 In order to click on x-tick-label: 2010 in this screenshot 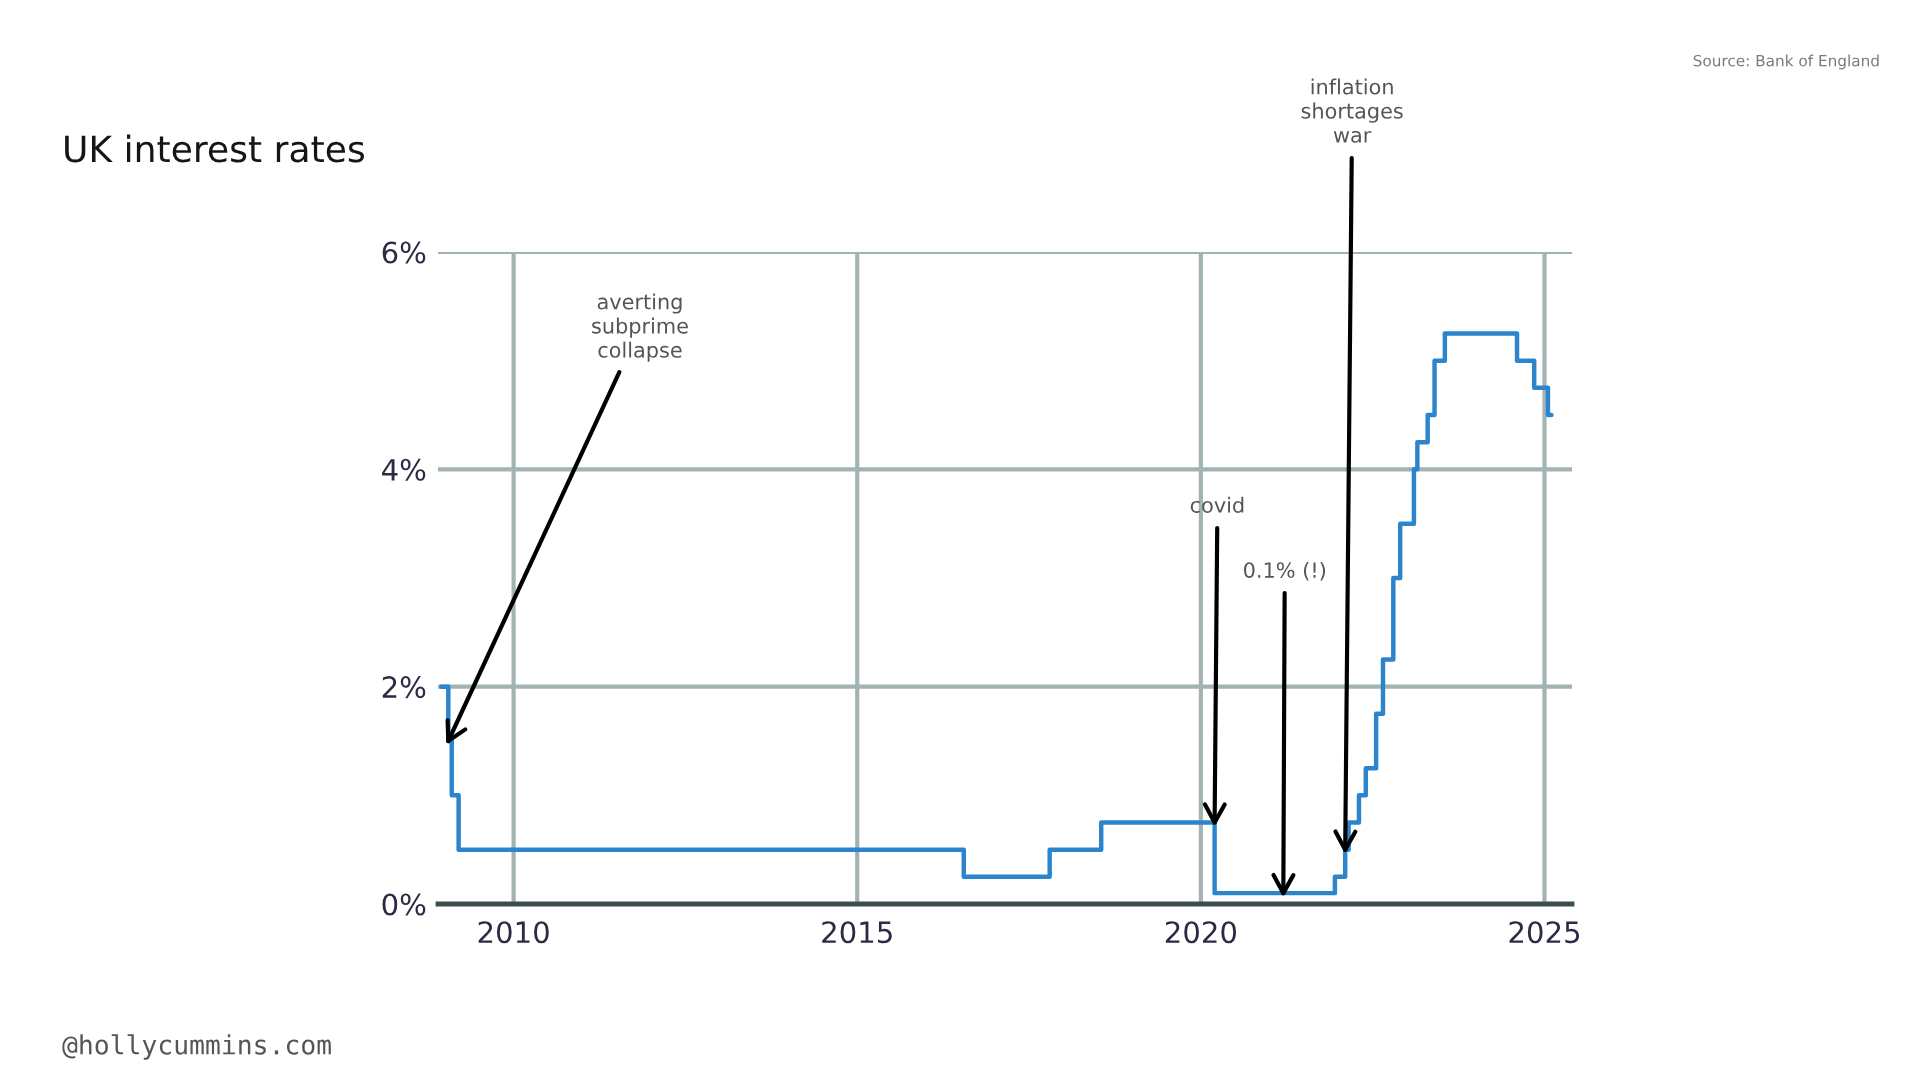, I will do `click(513, 932)`.